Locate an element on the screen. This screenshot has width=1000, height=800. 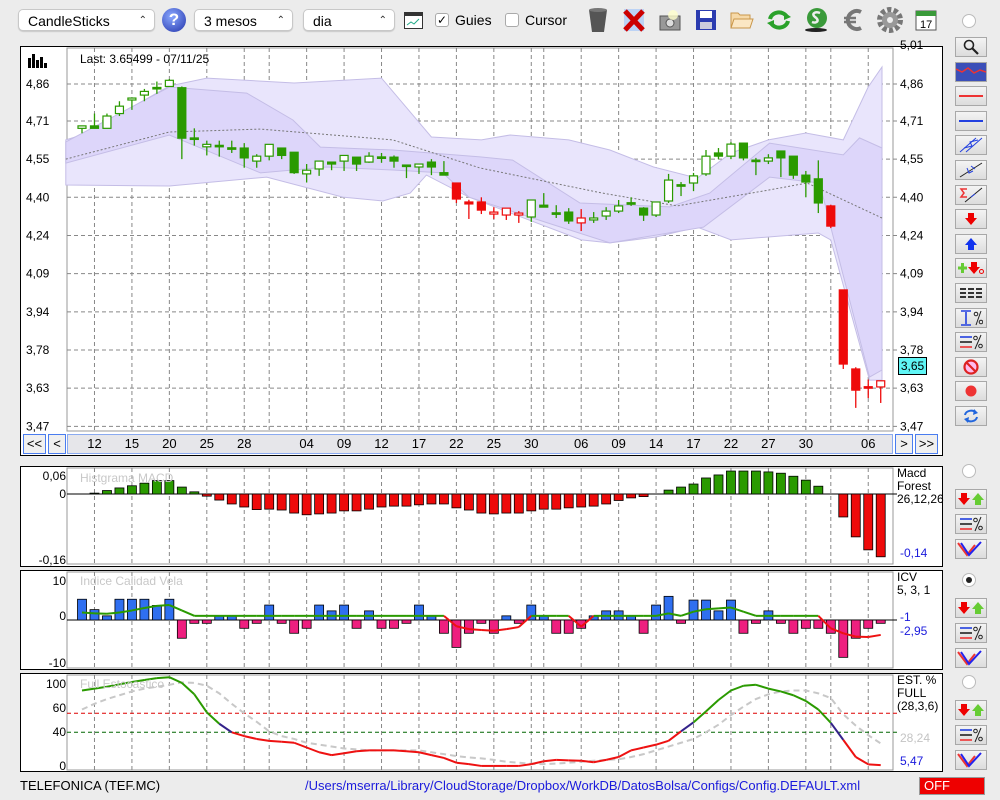
sync-button is located at coordinates (971, 416).